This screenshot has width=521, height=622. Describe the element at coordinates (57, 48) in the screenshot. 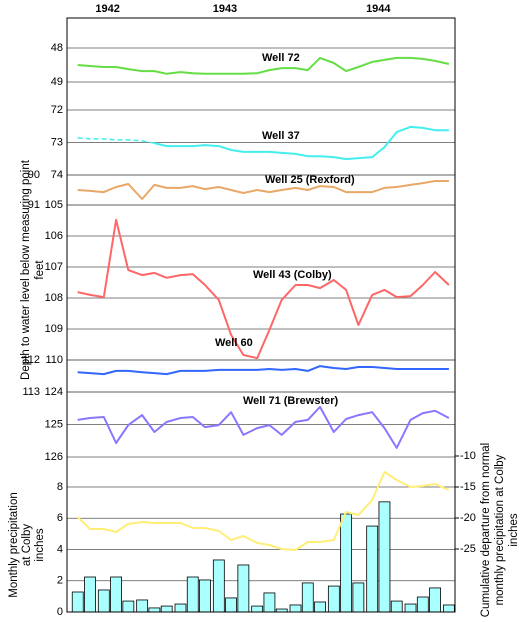

I see `y-tick-label: 48` at that location.